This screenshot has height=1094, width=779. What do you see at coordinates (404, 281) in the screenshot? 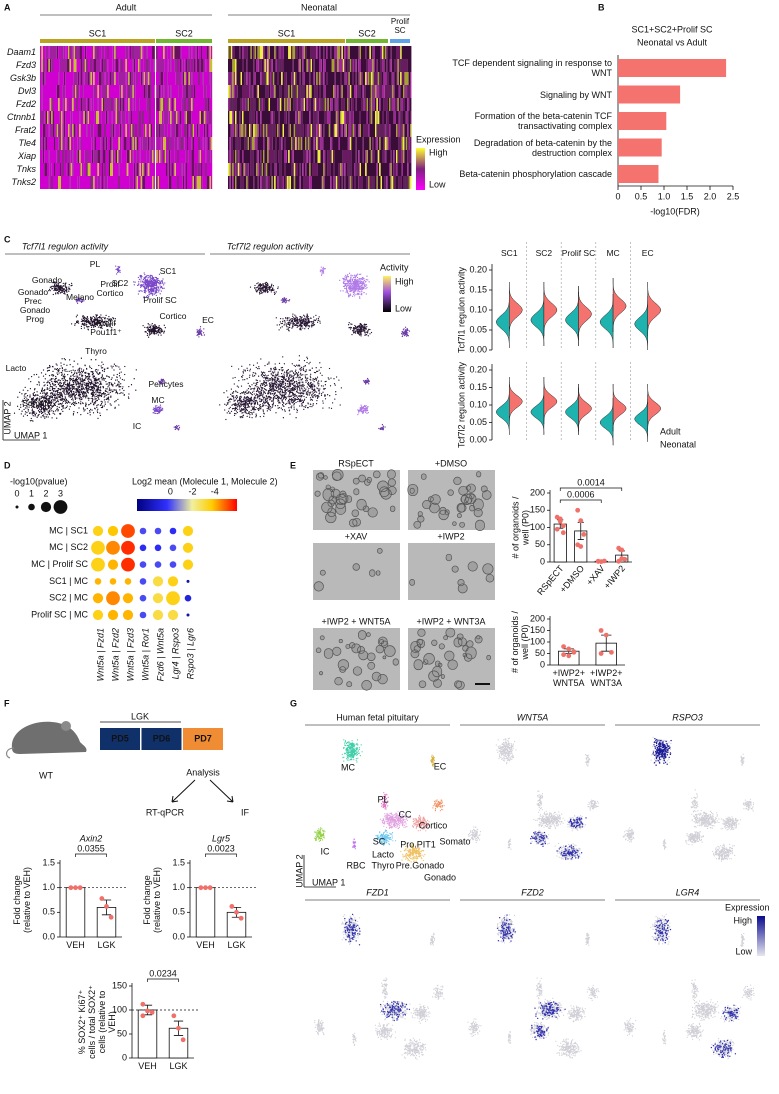
I see `legend-high: High` at bounding box center [404, 281].